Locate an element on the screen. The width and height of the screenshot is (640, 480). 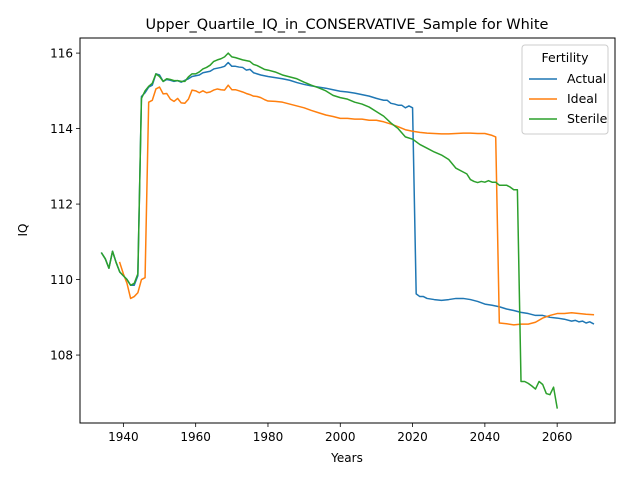
legend-label-actual: Actual is located at coordinates (586, 78).